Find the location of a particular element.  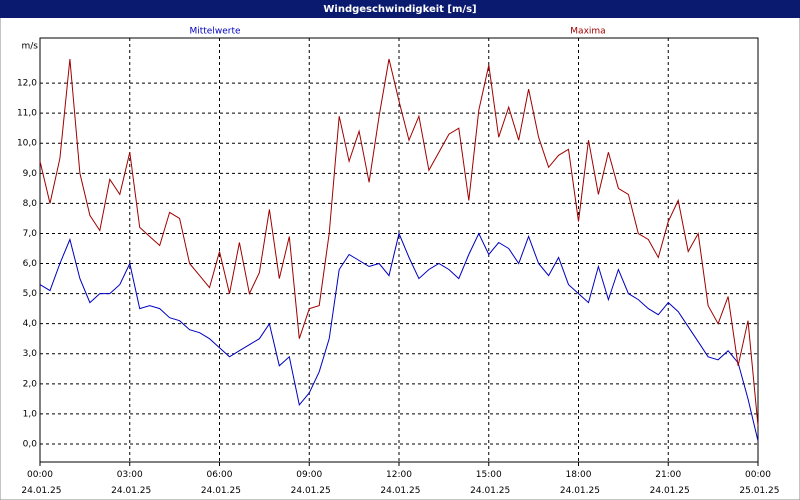

x-tick-label: 21:00 24.01.25 is located at coordinates (668, 483).